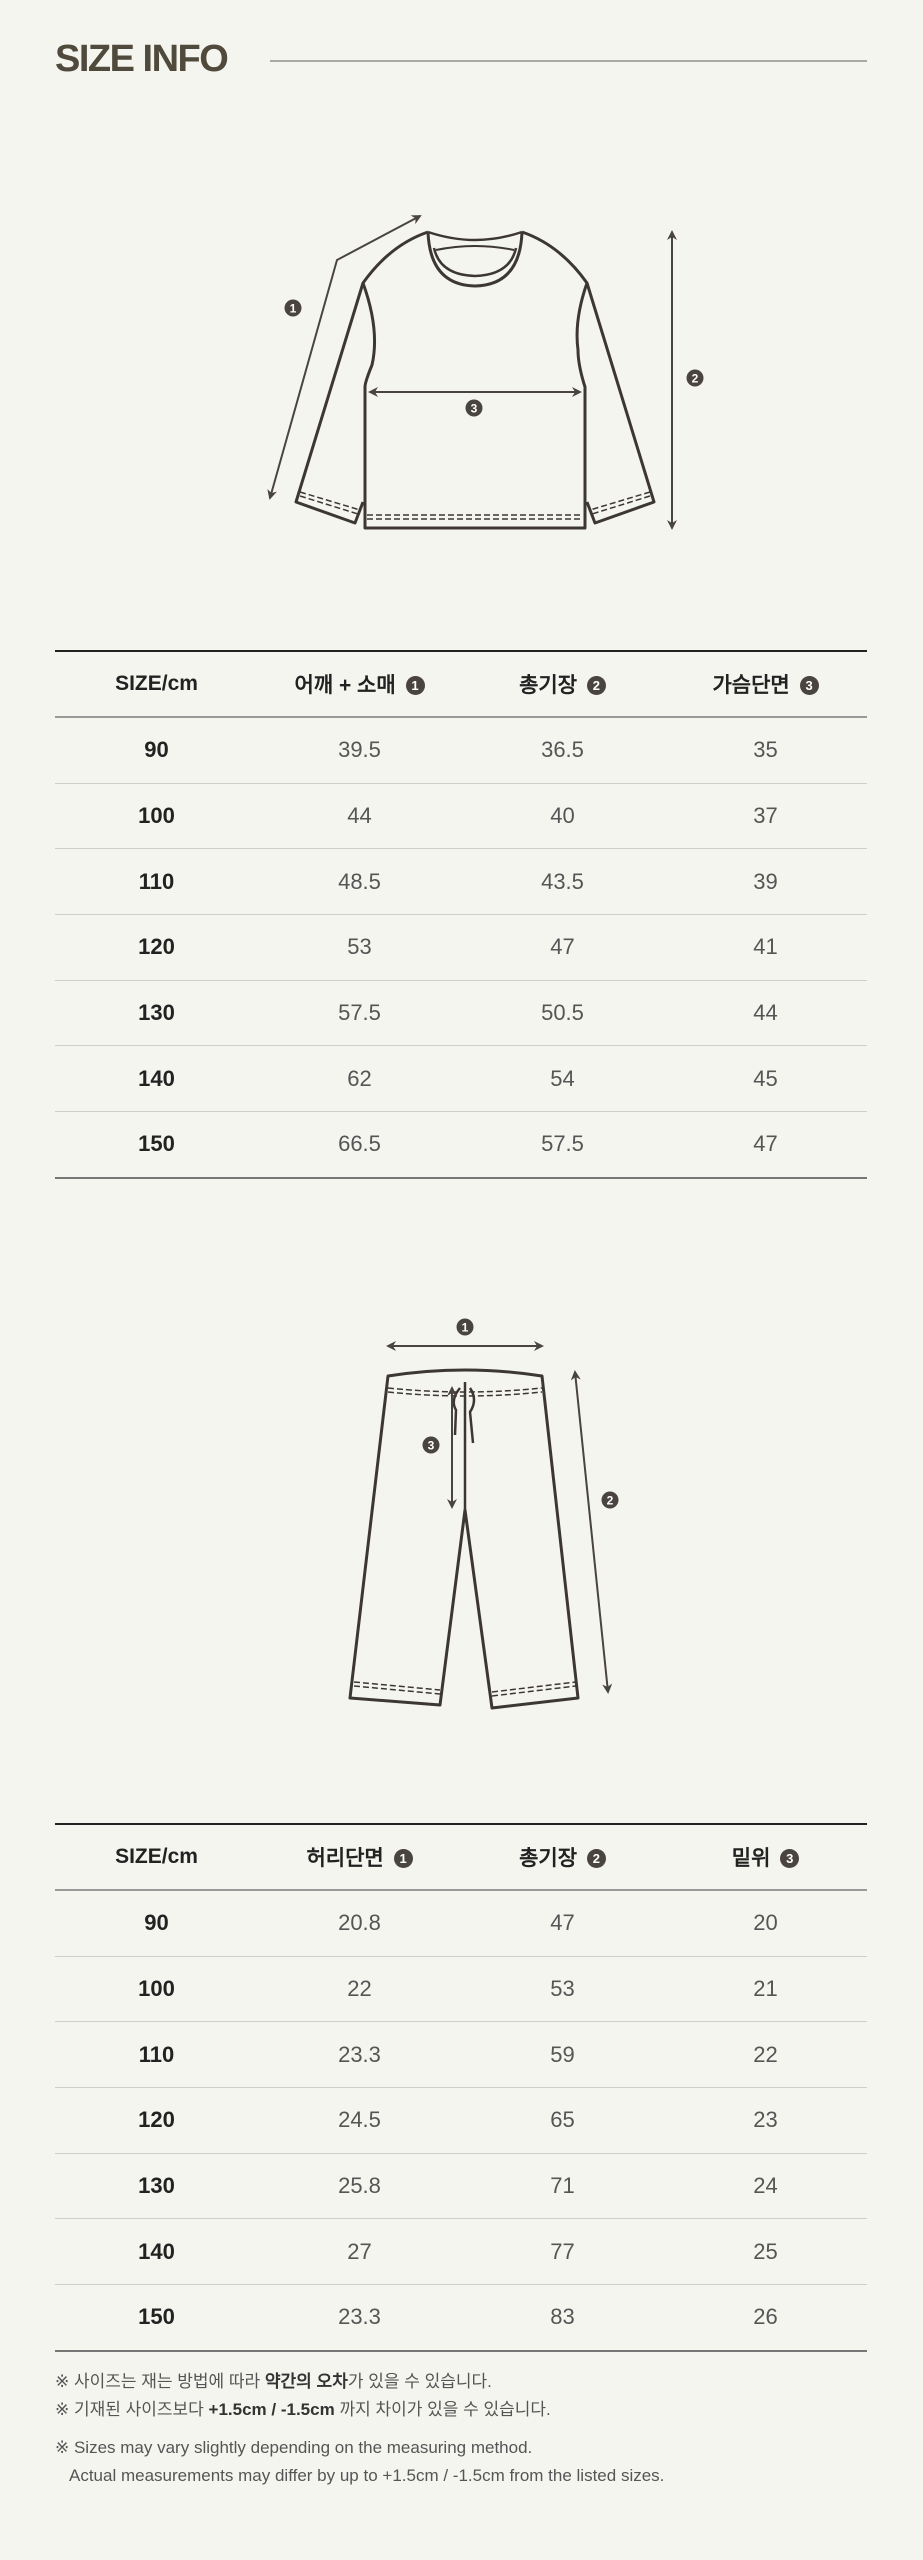 The width and height of the screenshot is (923, 2560). I want to click on measure-cell: 77, so click(562, 2251).